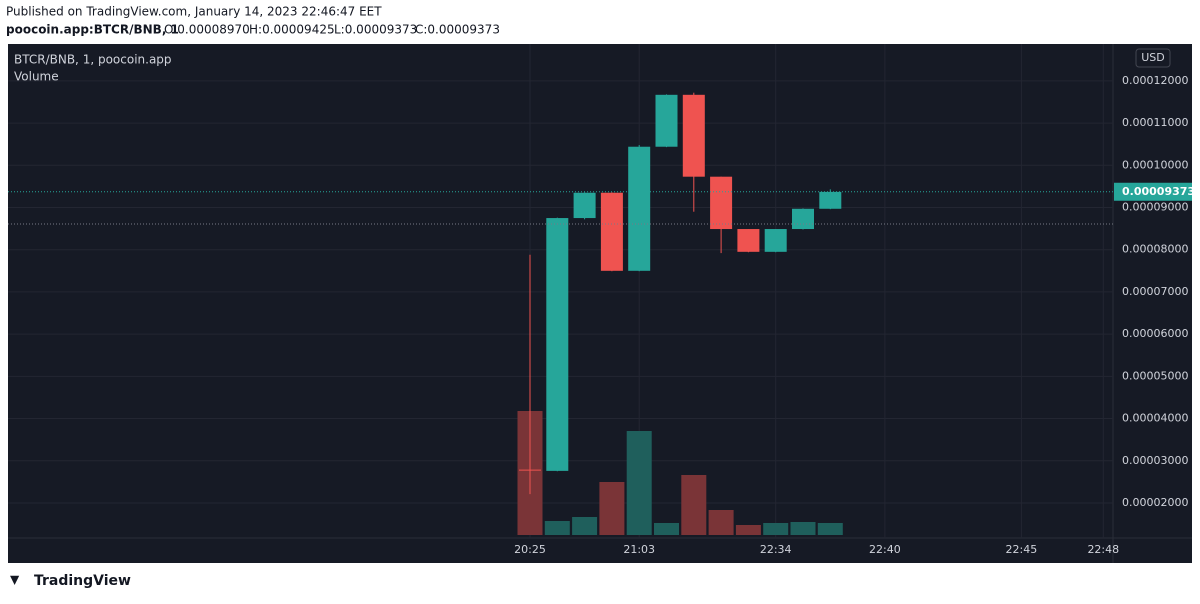 The height and width of the screenshot is (604, 1200). I want to click on volume-label: Volume, so click(36, 77).